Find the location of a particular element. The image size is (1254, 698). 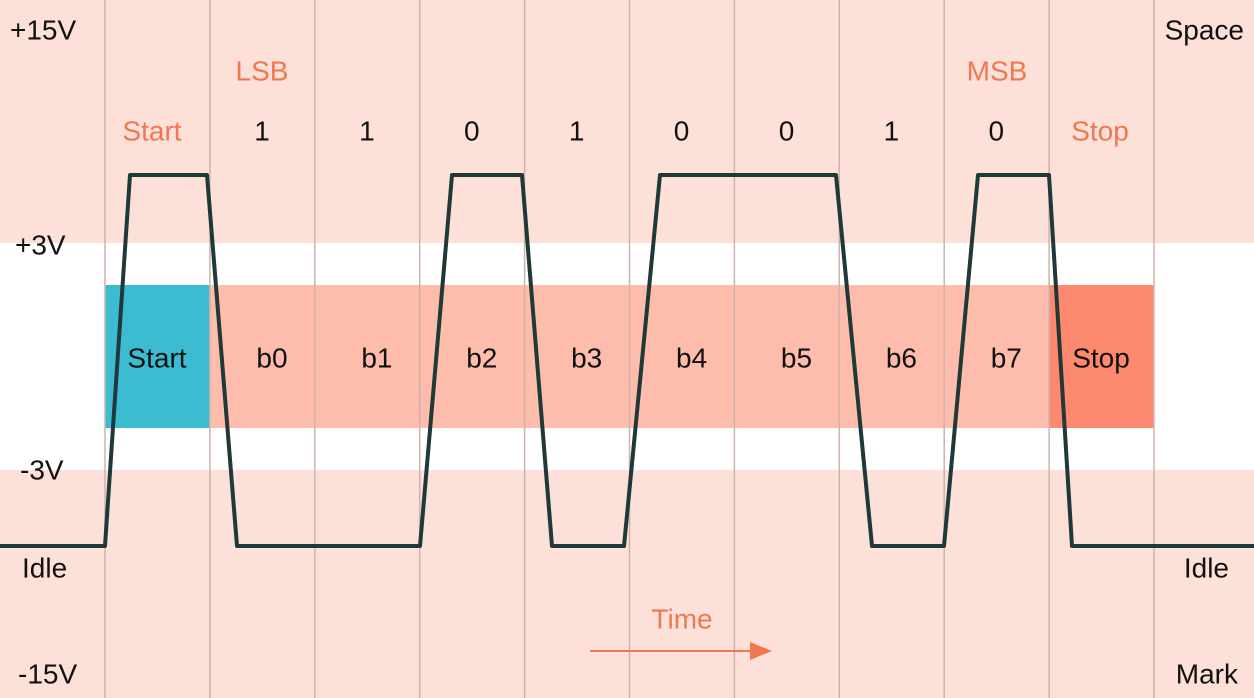

level-label: +3V is located at coordinates (40, 244).